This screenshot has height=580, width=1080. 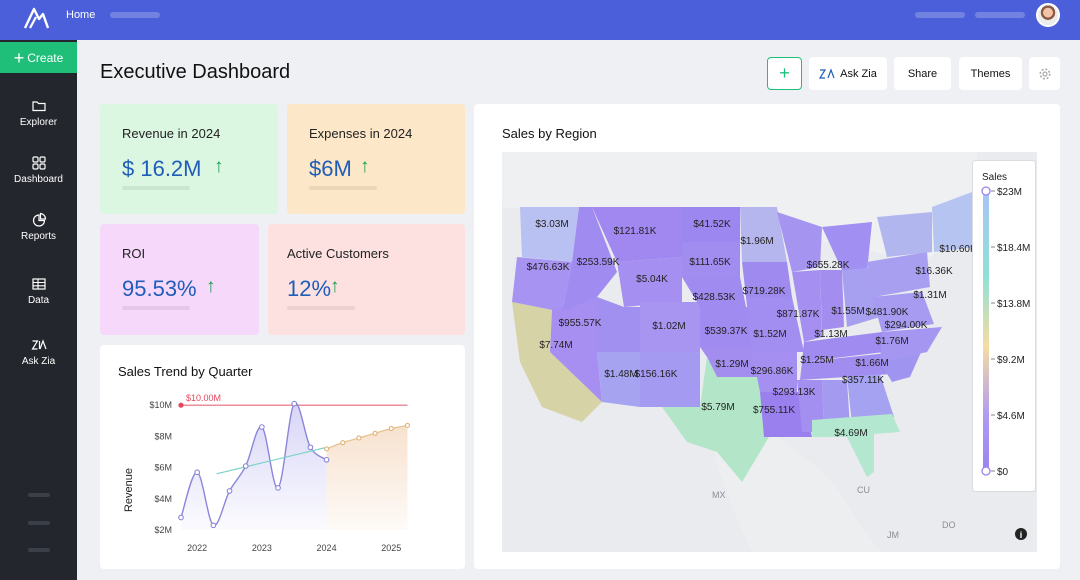 What do you see at coordinates (827, 73) in the screenshot?
I see `zia-icon` at bounding box center [827, 73].